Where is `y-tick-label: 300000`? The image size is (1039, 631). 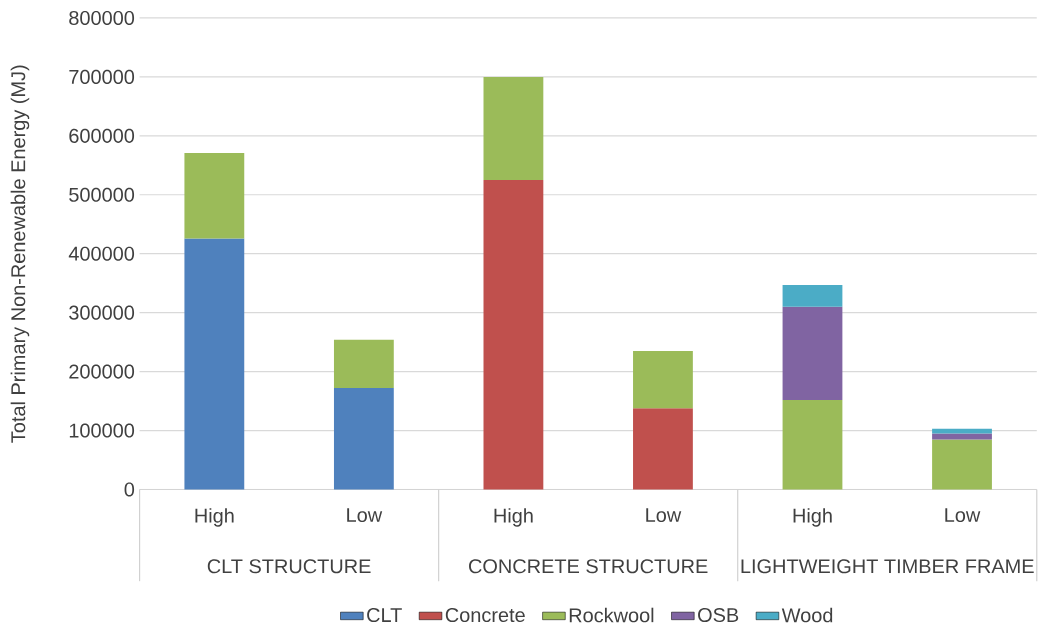
y-tick-label: 300000 is located at coordinates (102, 312).